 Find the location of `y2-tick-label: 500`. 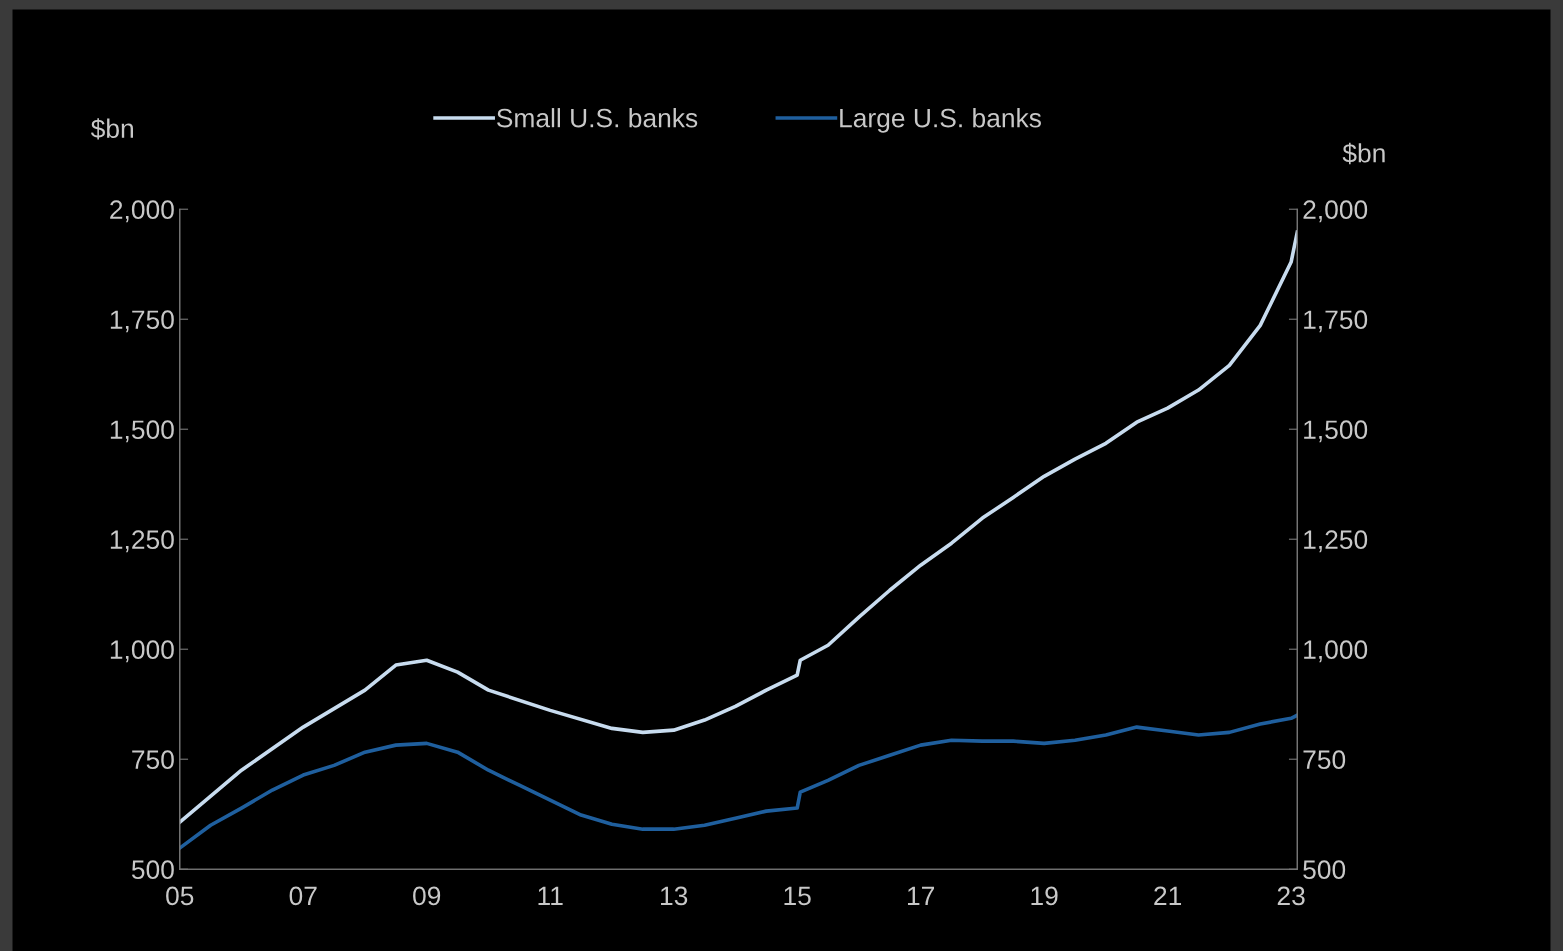

y2-tick-label: 500 is located at coordinates (1324, 870).